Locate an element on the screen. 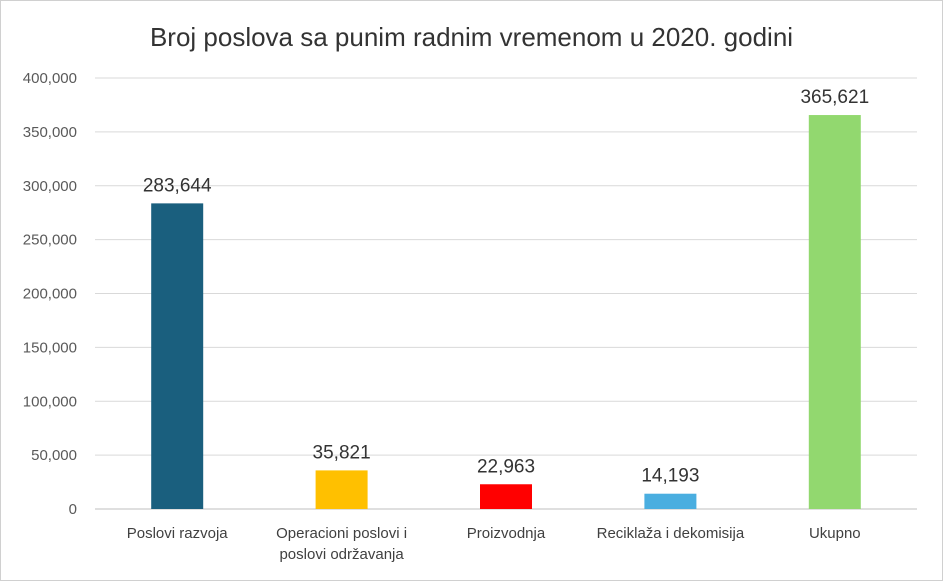 The width and height of the screenshot is (943, 581). data-label: 35,821 is located at coordinates (342, 452).